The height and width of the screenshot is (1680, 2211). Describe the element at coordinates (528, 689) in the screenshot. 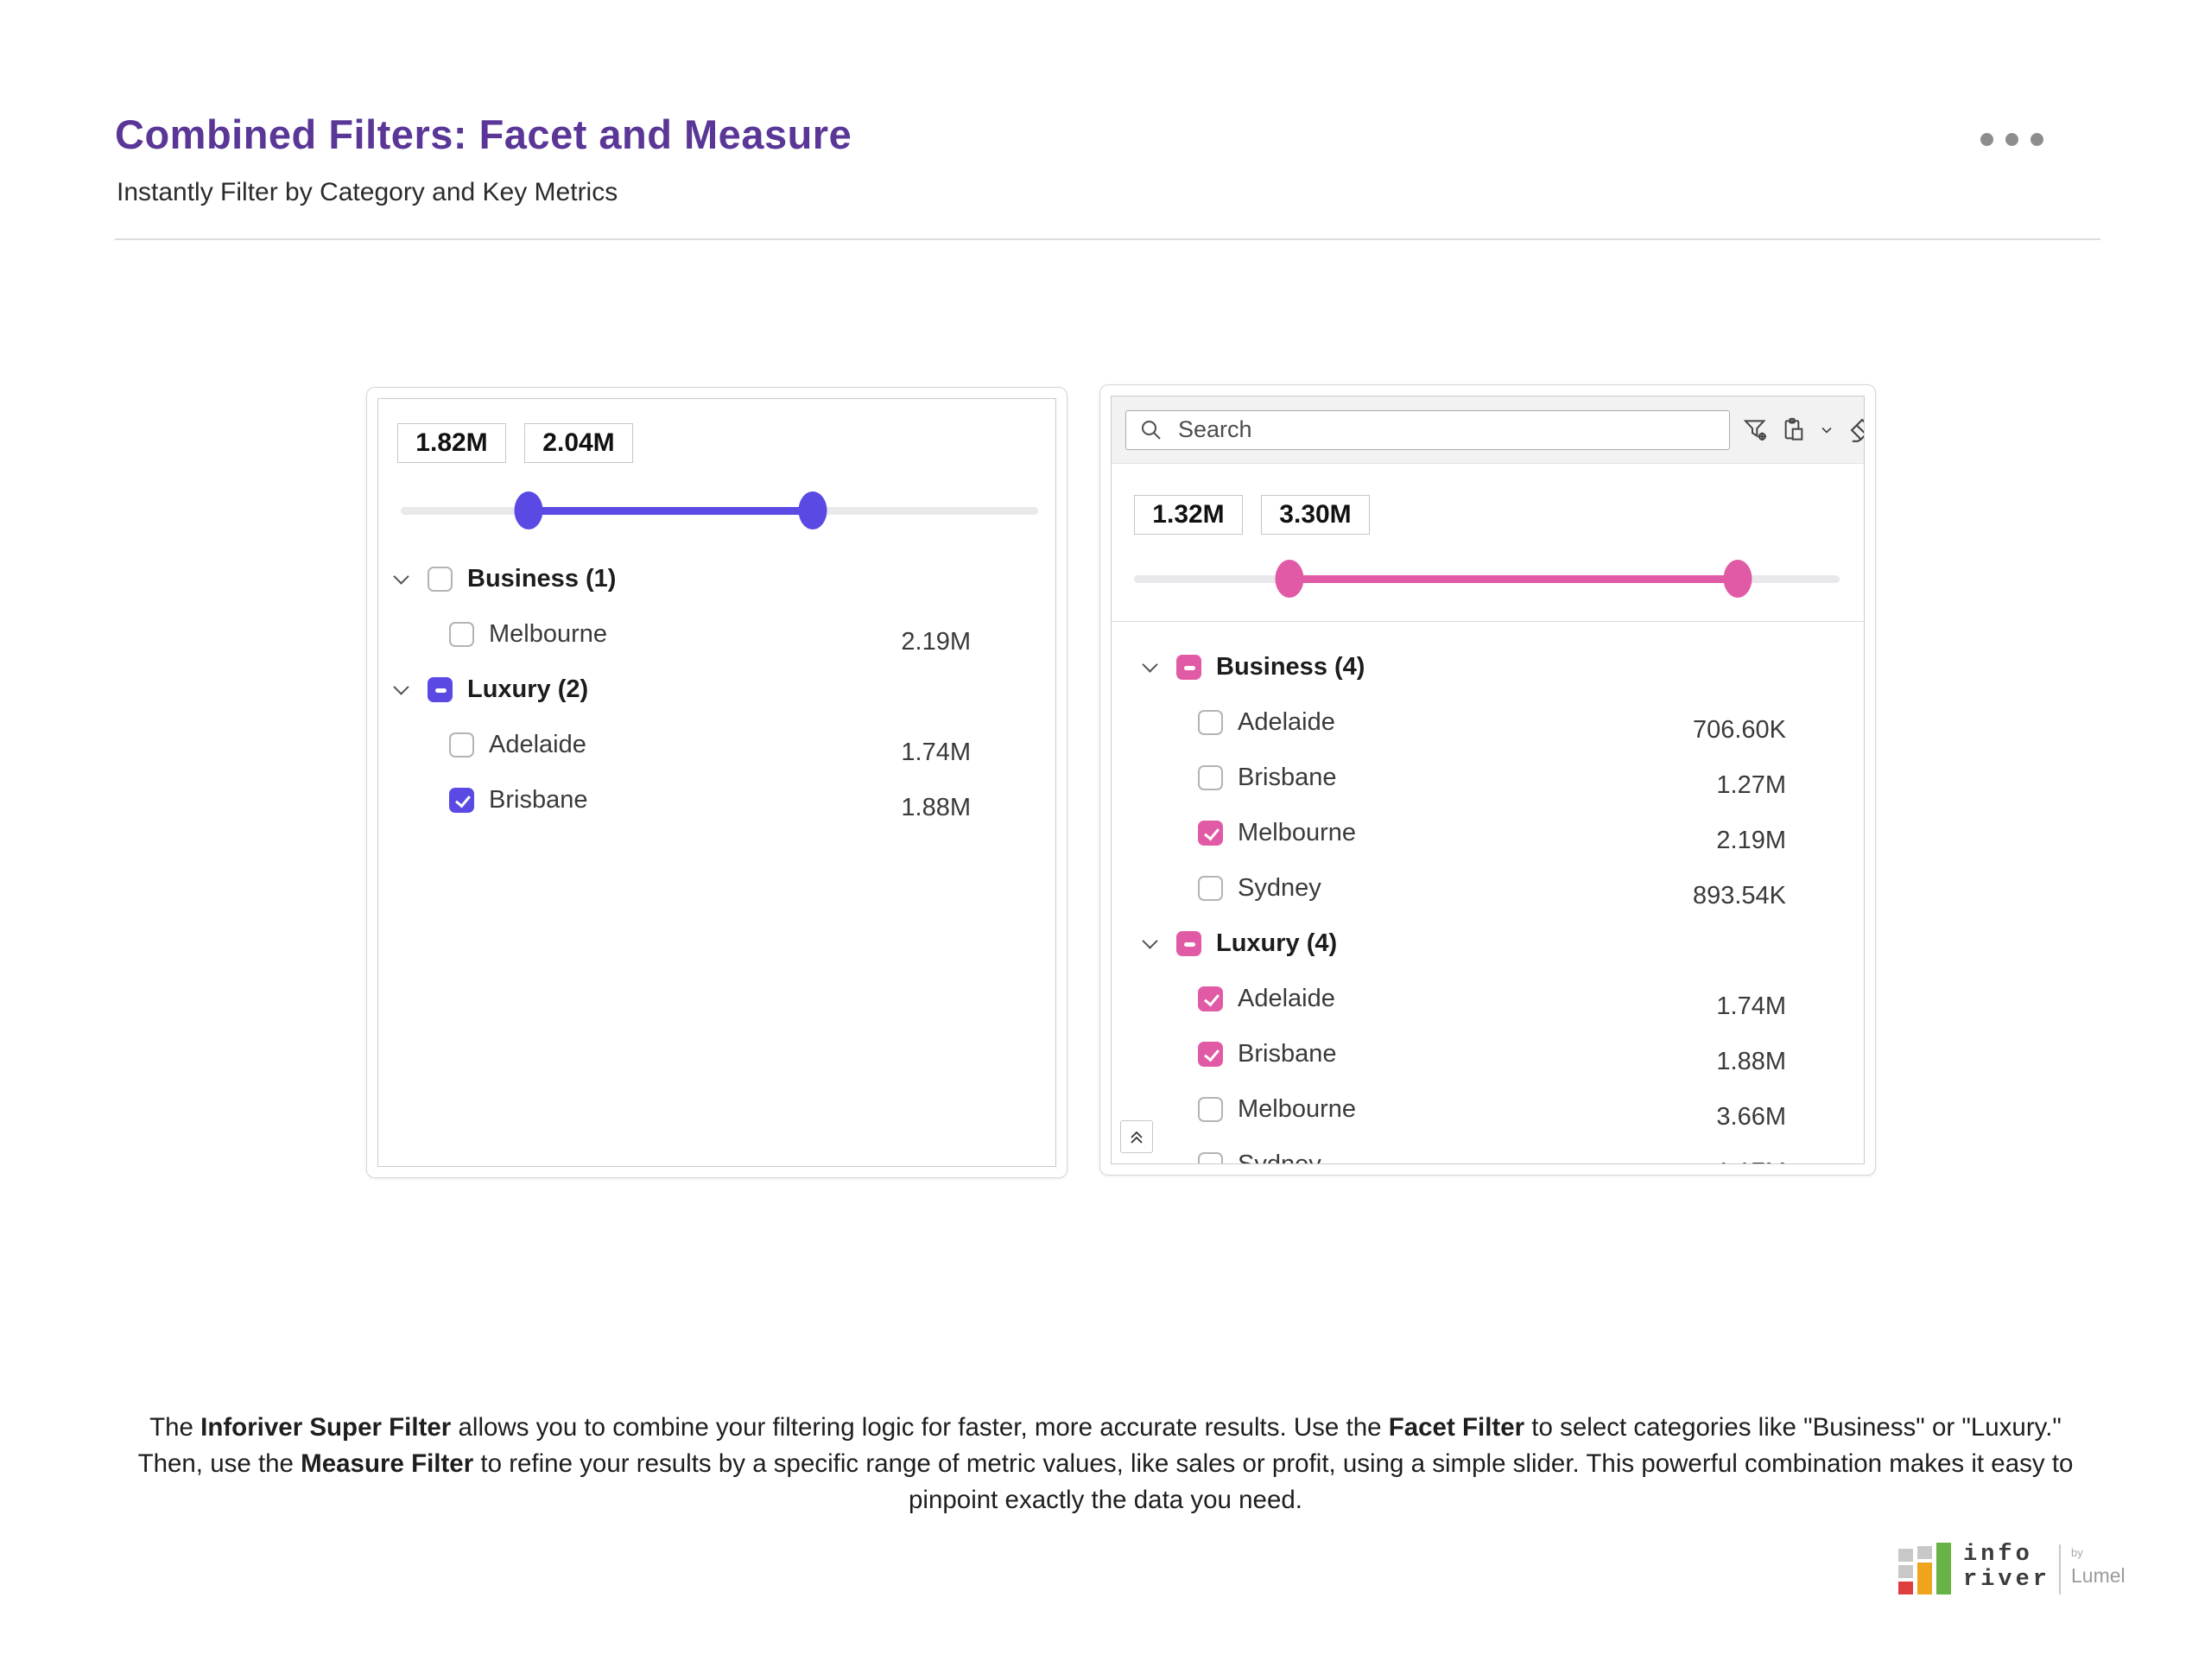

I see `group-label: Luxury (2)` at that location.